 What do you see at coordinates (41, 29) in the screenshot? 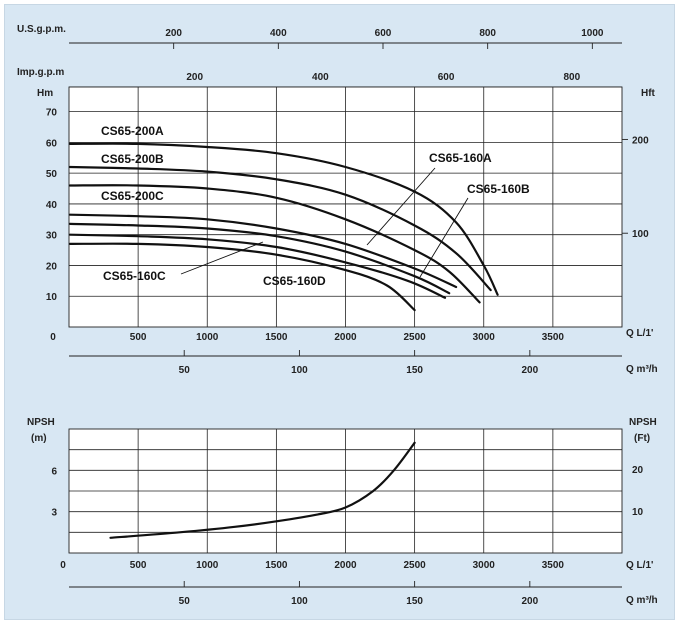
I see `usgpm-axis-label: U.S.g.p.m.` at bounding box center [41, 29].